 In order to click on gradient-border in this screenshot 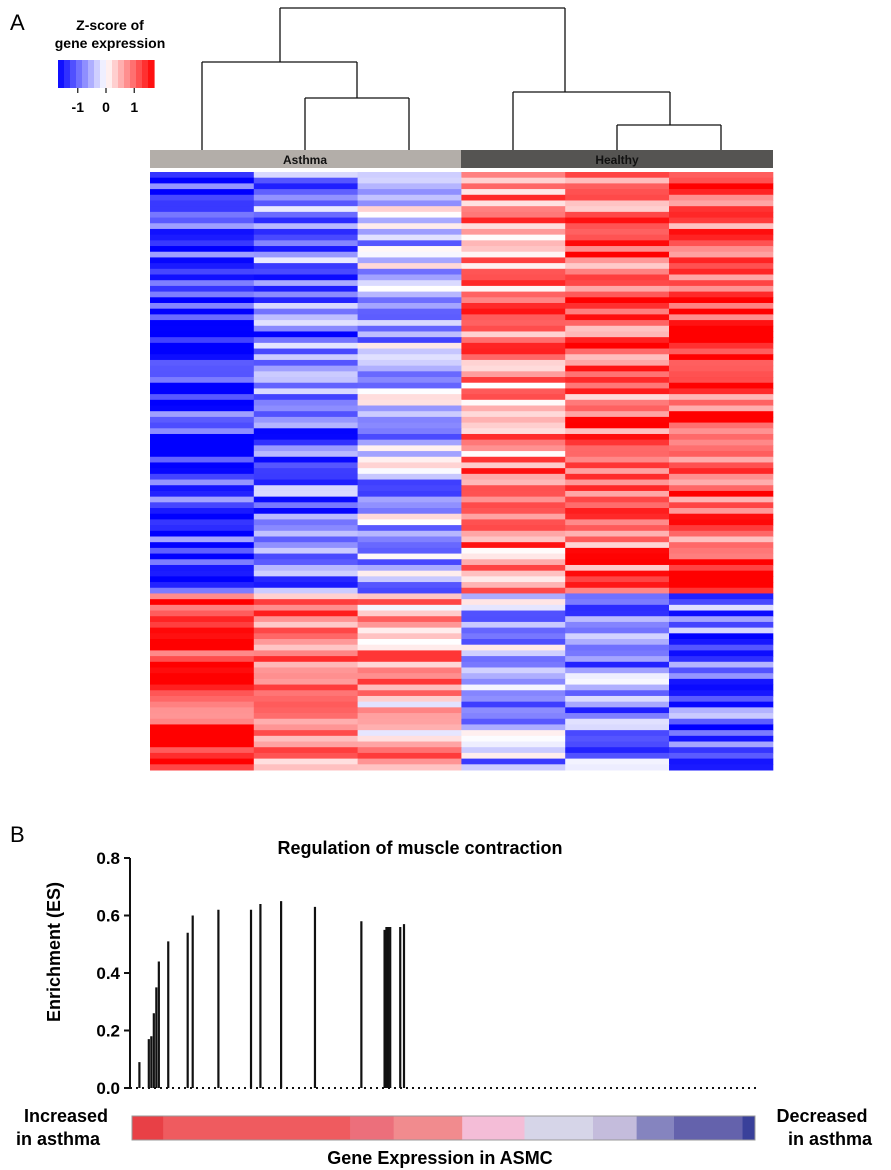, I will do `click(443, 1128)`.